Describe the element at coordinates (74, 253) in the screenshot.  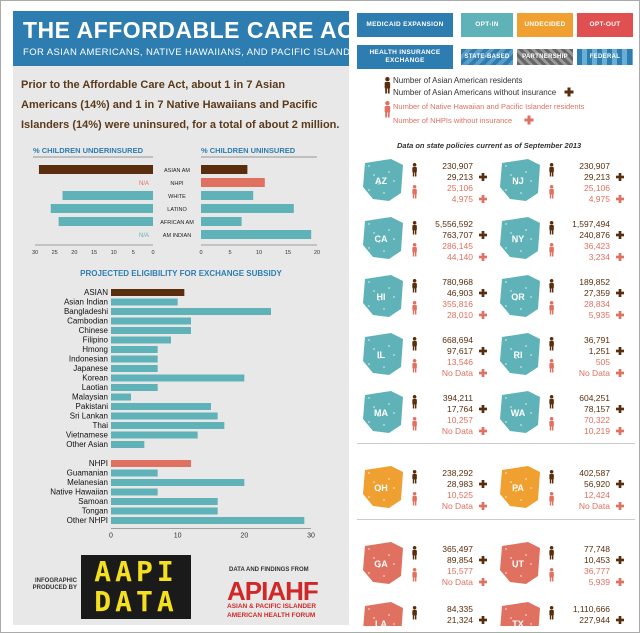
I see `tick-label: 20` at that location.